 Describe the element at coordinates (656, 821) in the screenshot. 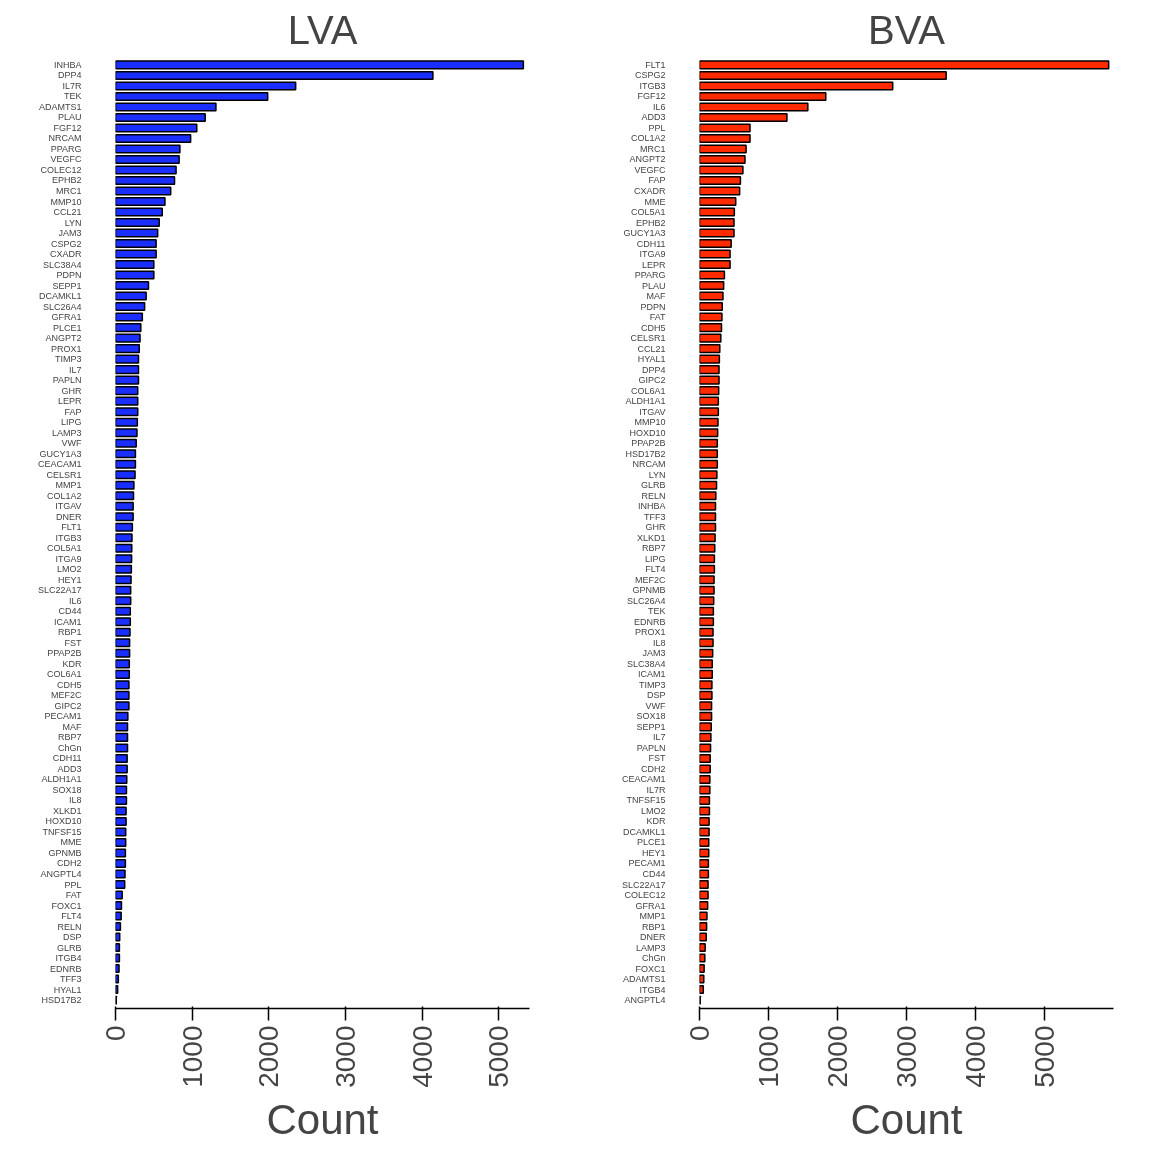

I see `y-tick-label: KDR` at that location.